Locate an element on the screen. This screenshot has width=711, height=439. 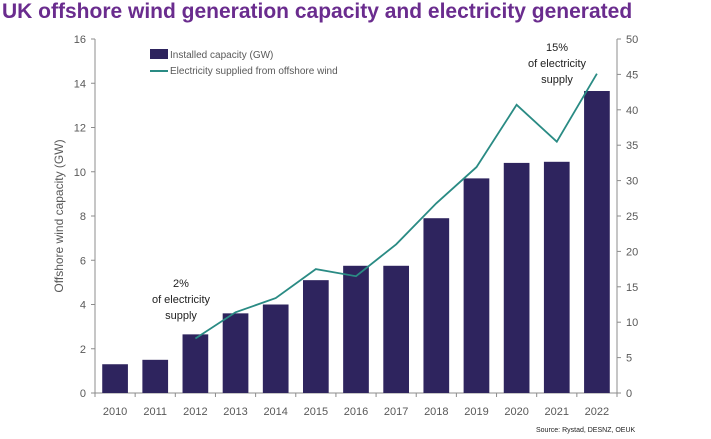
x-tick-label: 2022 is located at coordinates (597, 412).